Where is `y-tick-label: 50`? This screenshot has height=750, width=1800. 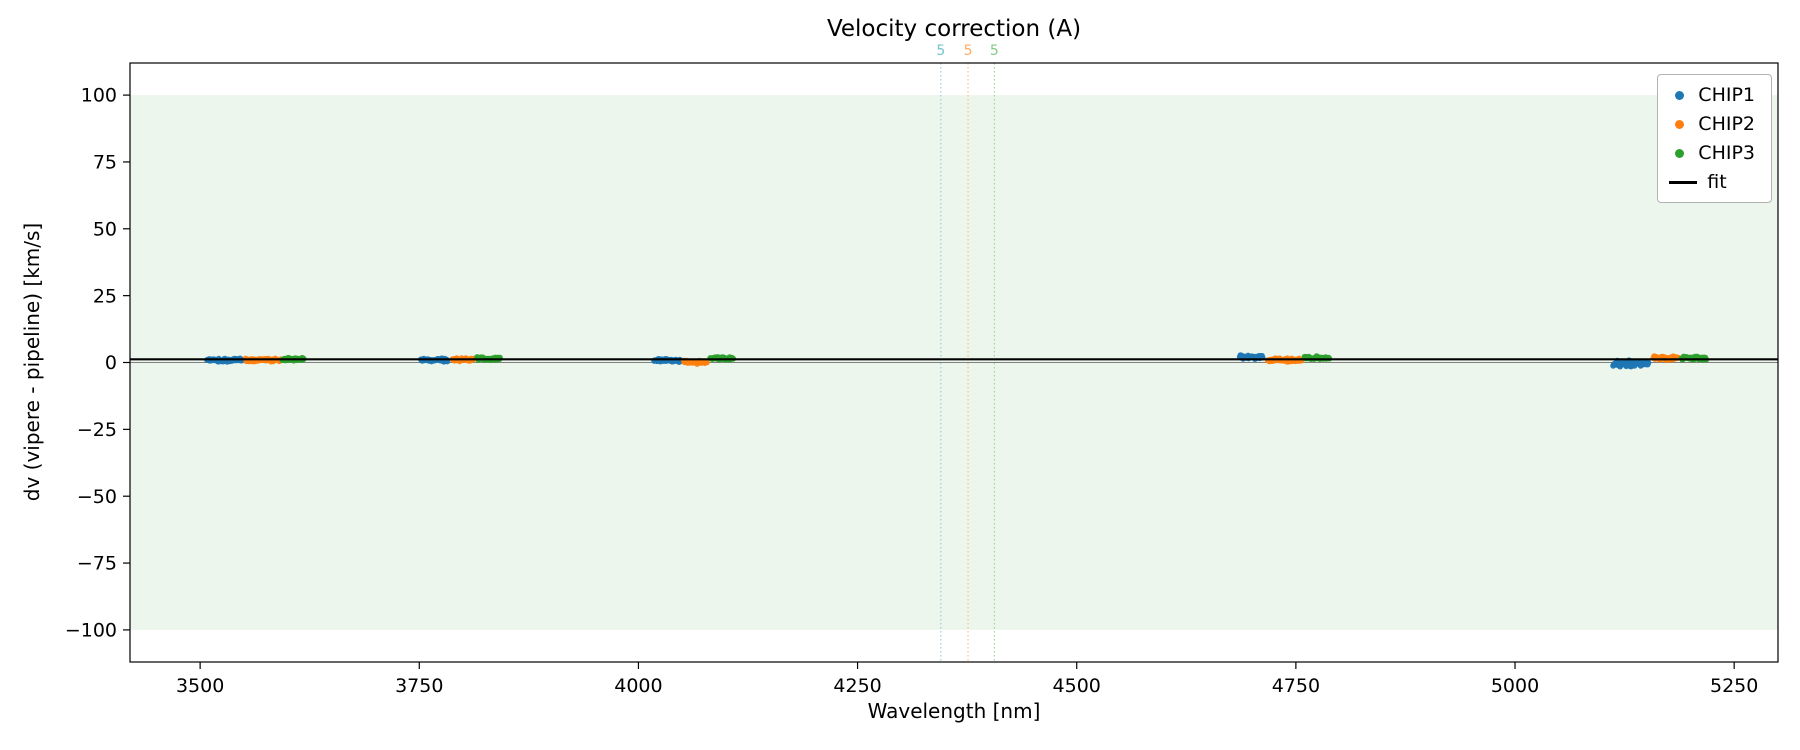
y-tick-label: 50 is located at coordinates (105, 229).